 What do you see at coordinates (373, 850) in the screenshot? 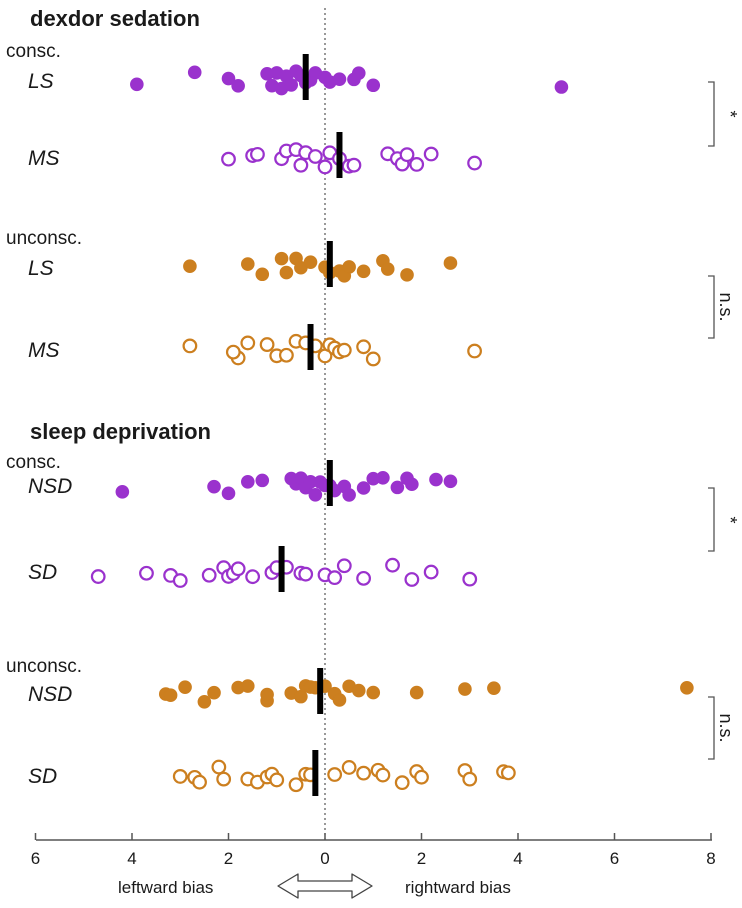
I see `x-axis: 6 4 2 0 2 4 6 8` at bounding box center [373, 850].